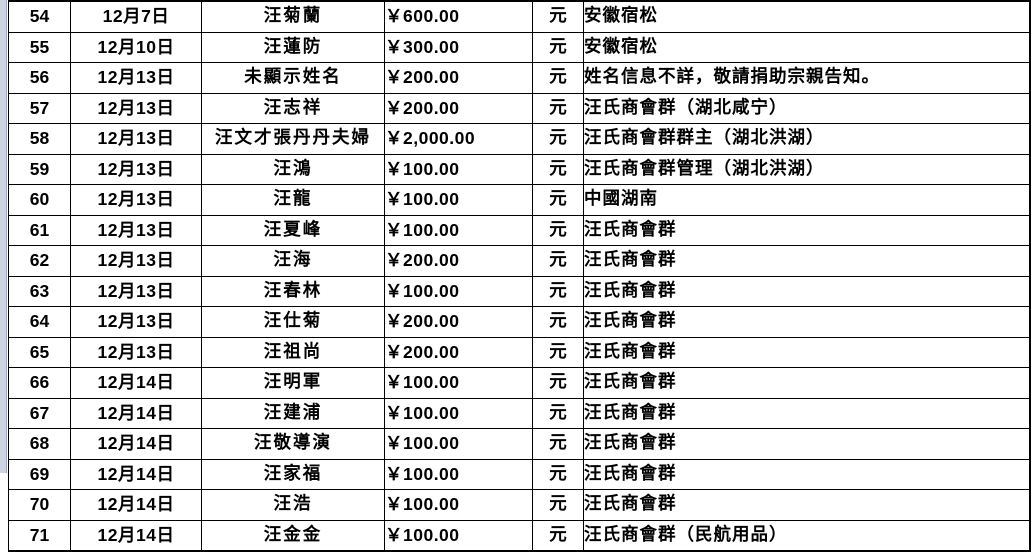 Image resolution: width=1036 pixels, height=552 pixels. I want to click on table-row: 66 12月14日 汪明軍 ￥100.00 元汪氏商會群, so click(519, 383).